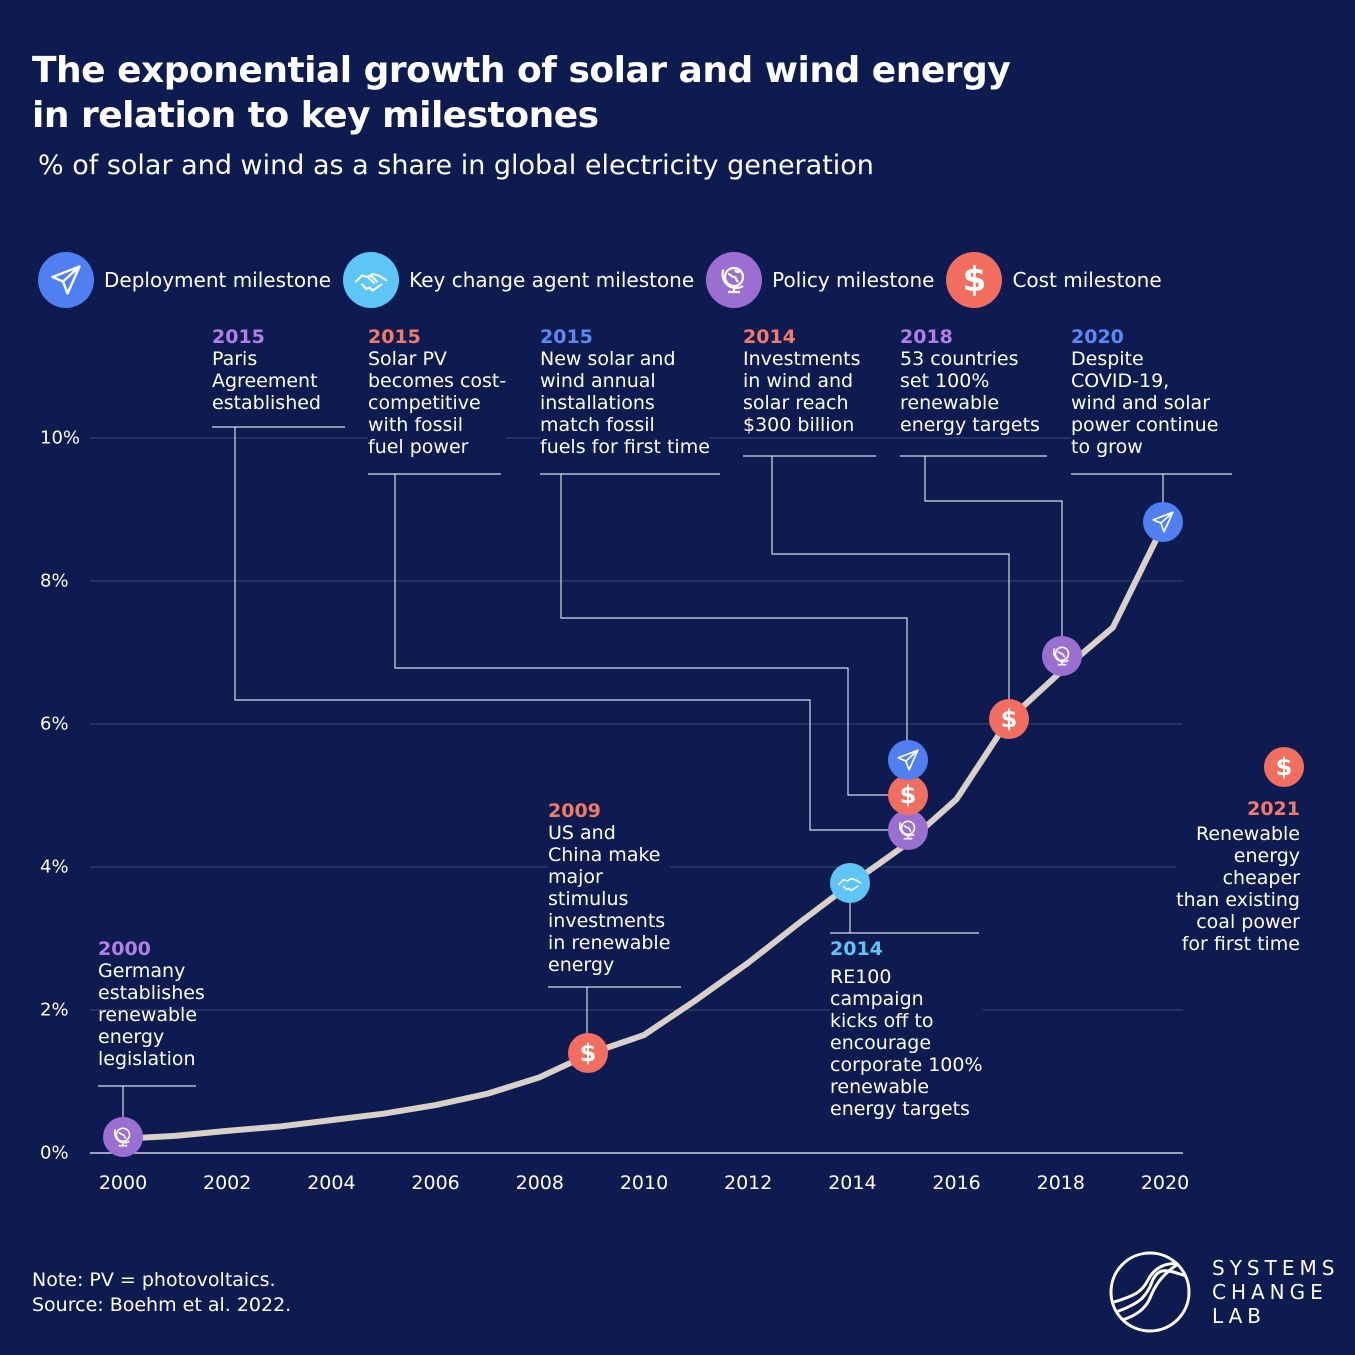 The width and height of the screenshot is (1355, 1355). What do you see at coordinates (1284, 767) in the screenshot?
I see `marker-2021-cost-dollar-icon: $` at bounding box center [1284, 767].